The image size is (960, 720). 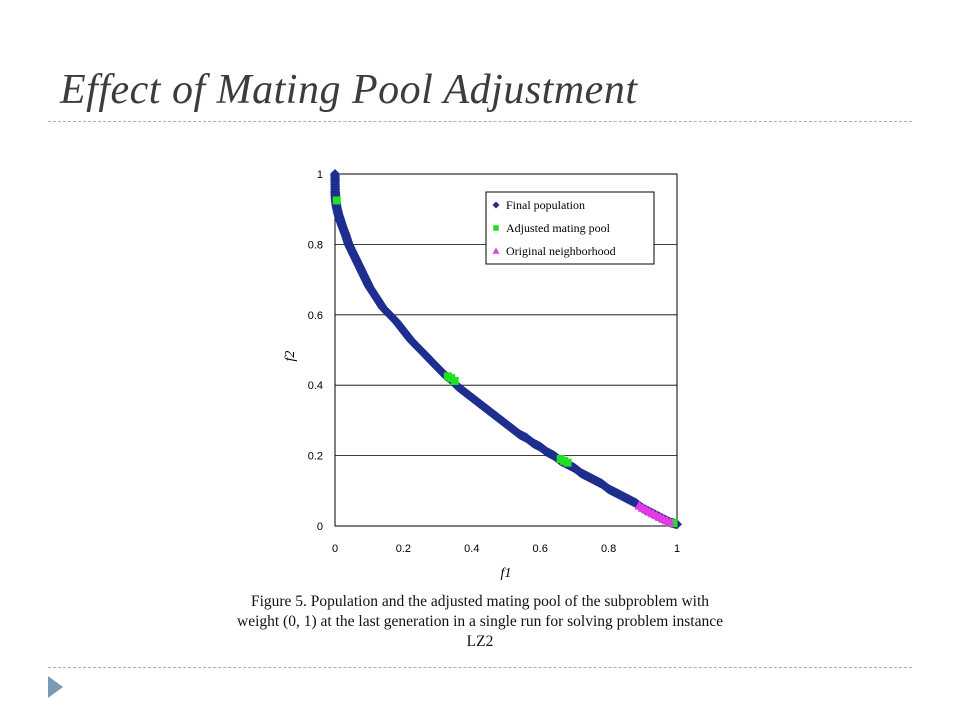 I want to click on title-divider, so click(x=480, y=121).